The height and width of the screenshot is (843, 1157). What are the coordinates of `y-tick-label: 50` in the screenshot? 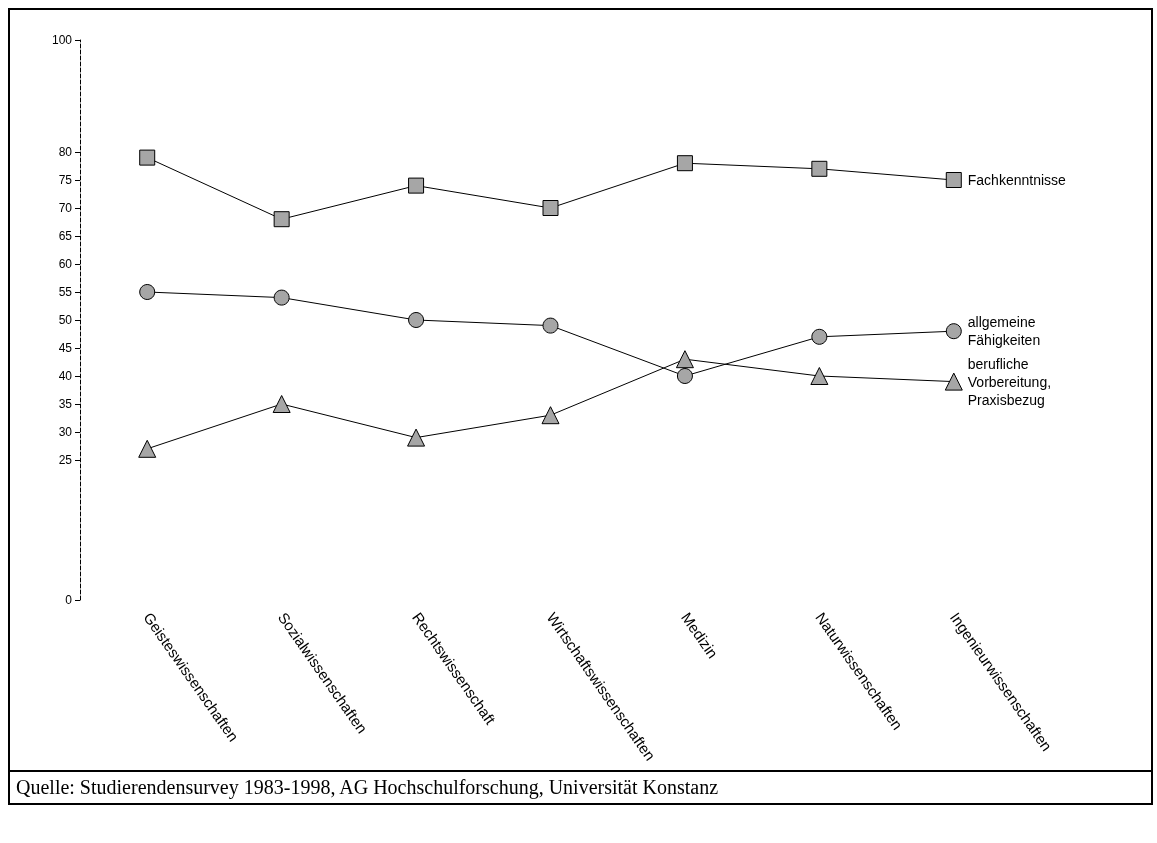 It's located at (65, 320).